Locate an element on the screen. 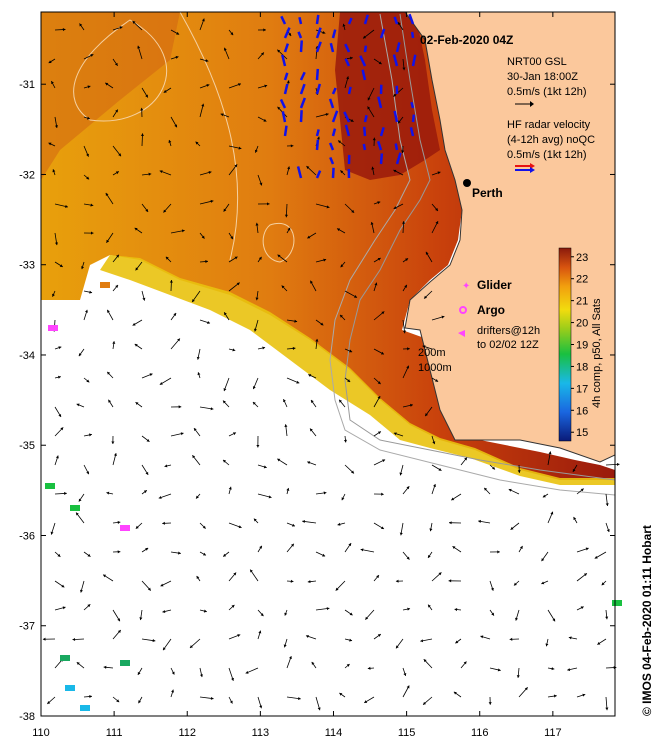 Image resolution: width=659 pixels, height=750 pixels. sst-isotherm is located at coordinates (278, 242).